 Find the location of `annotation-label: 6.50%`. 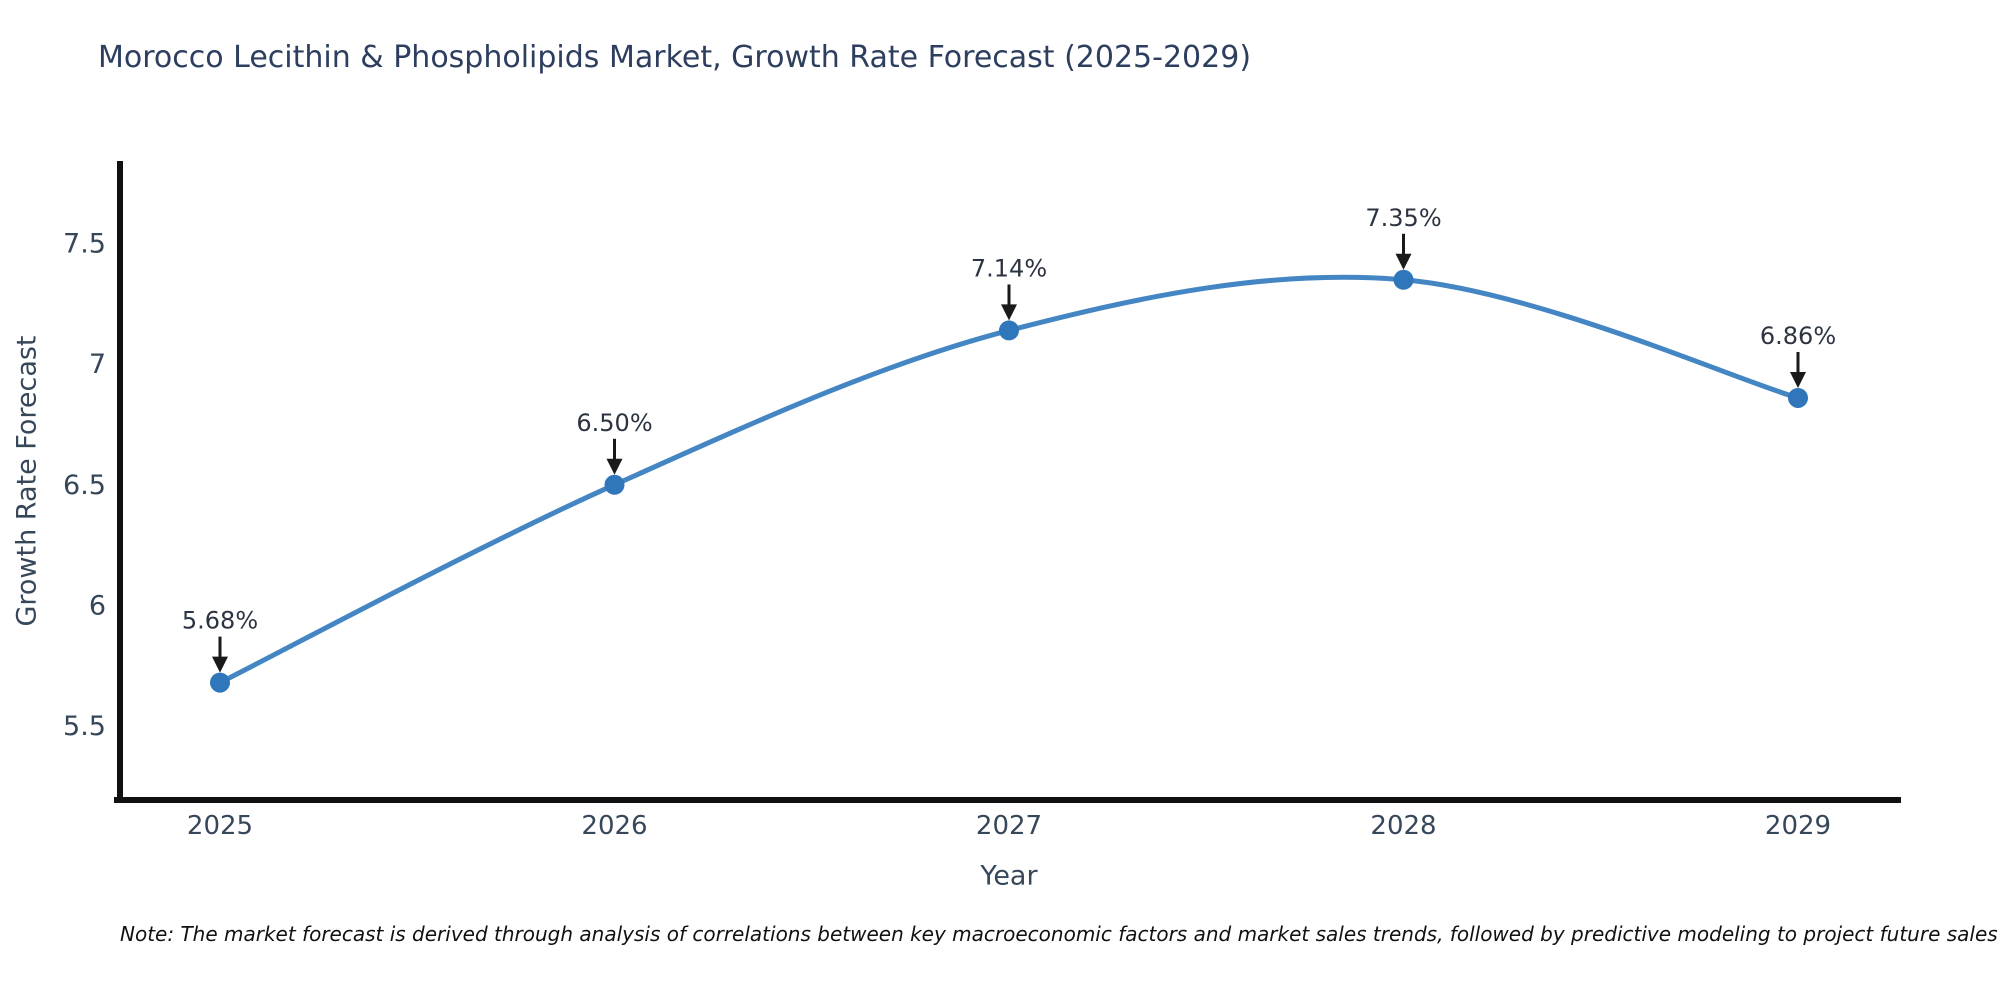

annotation-label: 6.50% is located at coordinates (614, 423).